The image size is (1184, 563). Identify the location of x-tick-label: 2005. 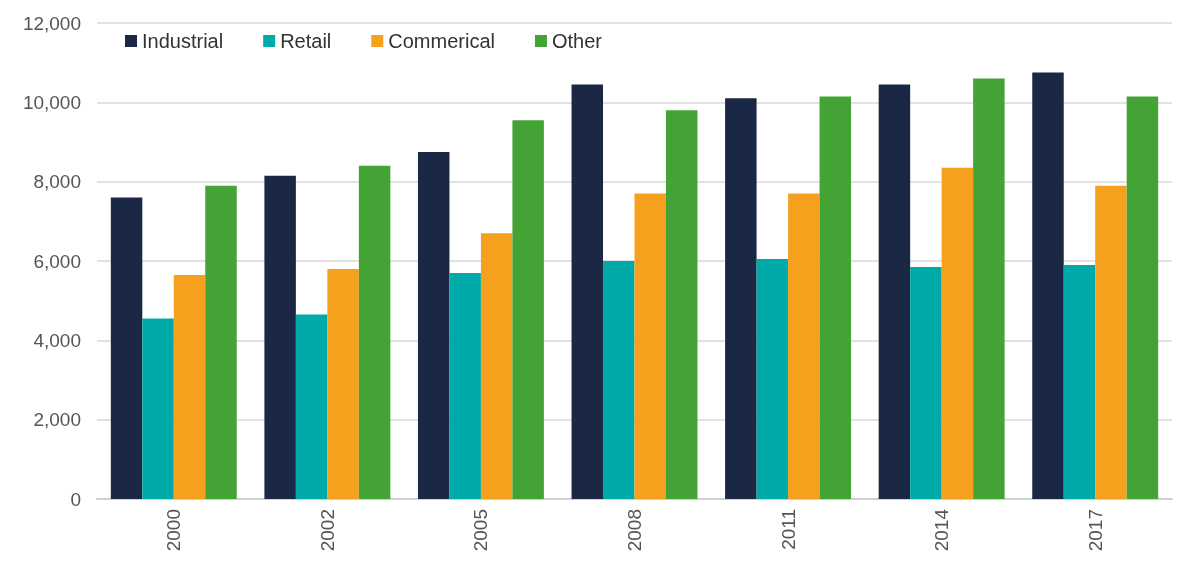
(481, 530).